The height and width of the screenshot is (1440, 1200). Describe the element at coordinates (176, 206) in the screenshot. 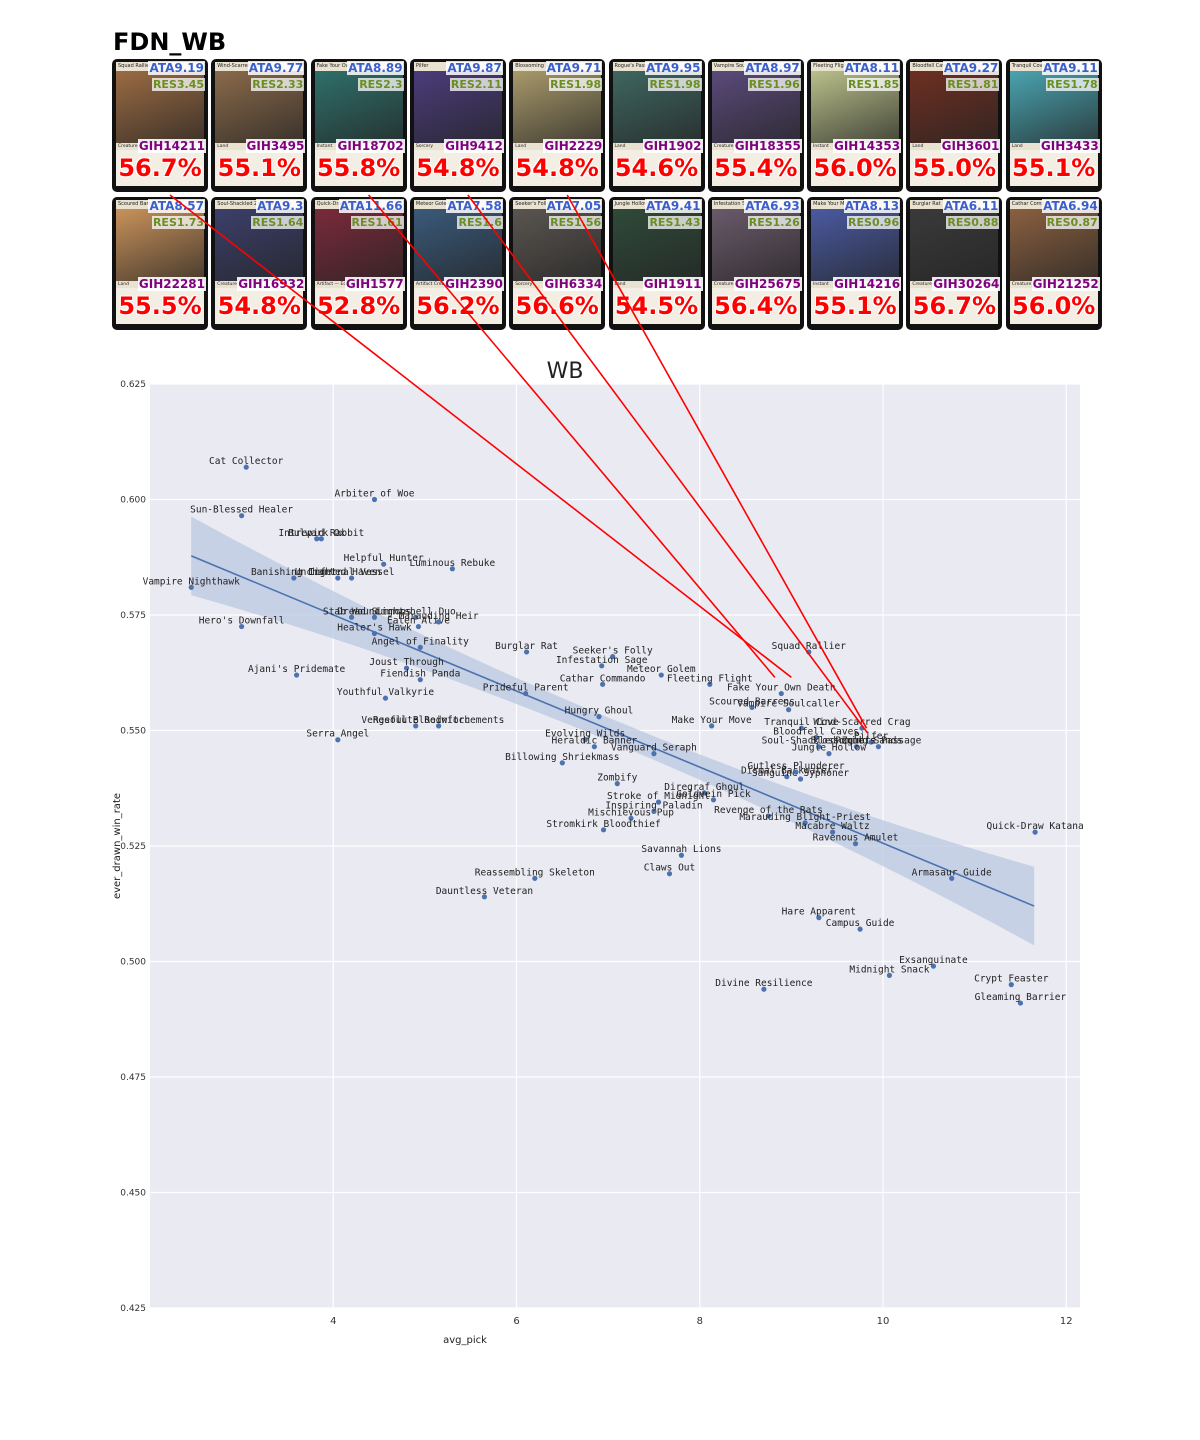

I see `card-ata: ATA8.57` at that location.